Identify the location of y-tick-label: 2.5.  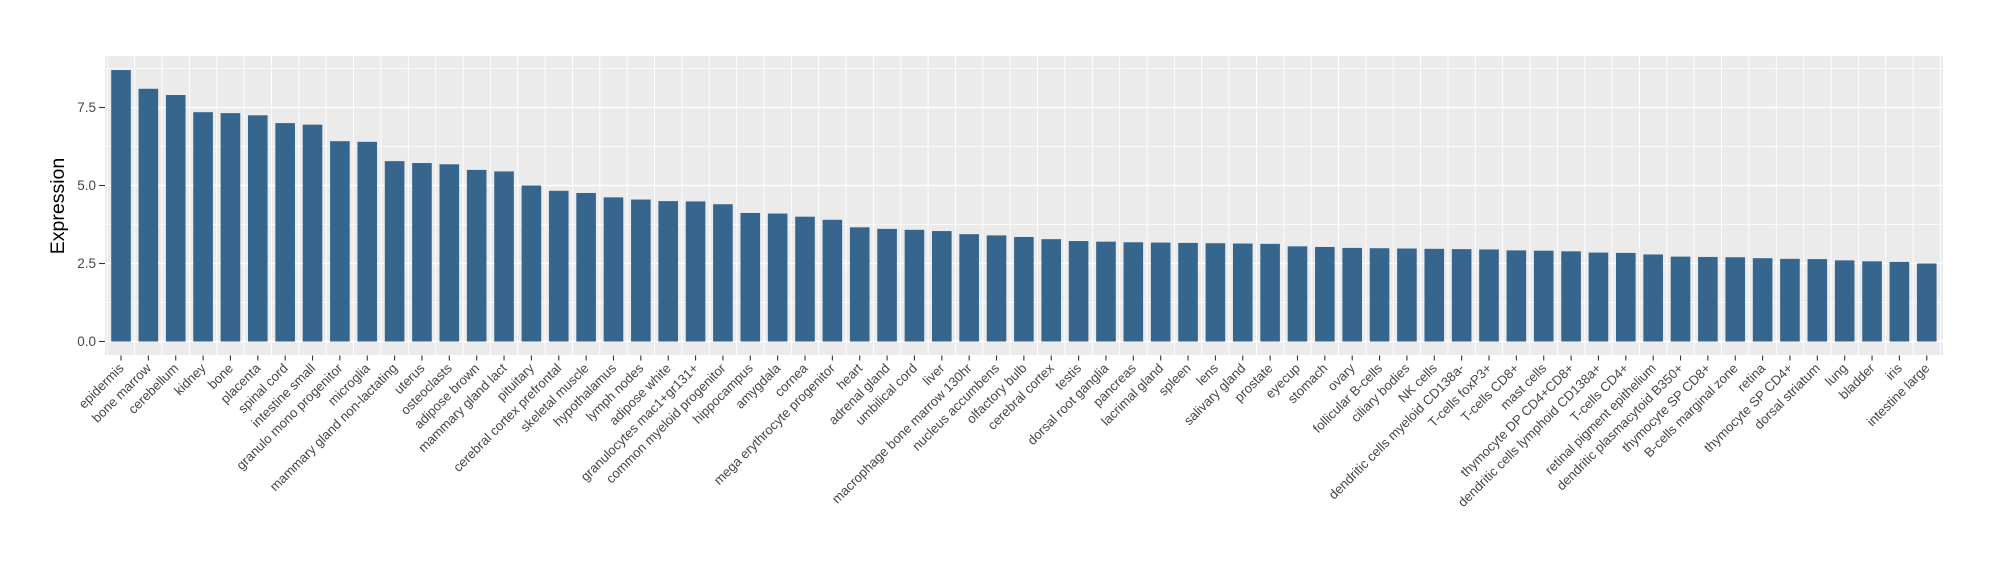
(86, 263).